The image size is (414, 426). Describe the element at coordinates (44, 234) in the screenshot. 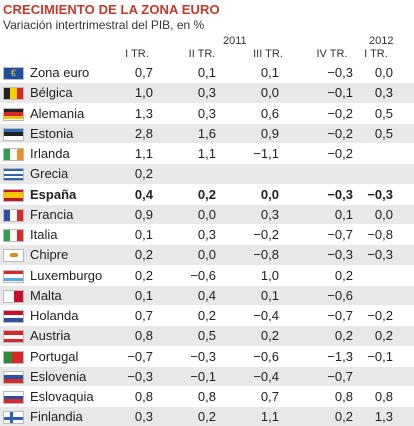

I see `country-name: Italia` at that location.